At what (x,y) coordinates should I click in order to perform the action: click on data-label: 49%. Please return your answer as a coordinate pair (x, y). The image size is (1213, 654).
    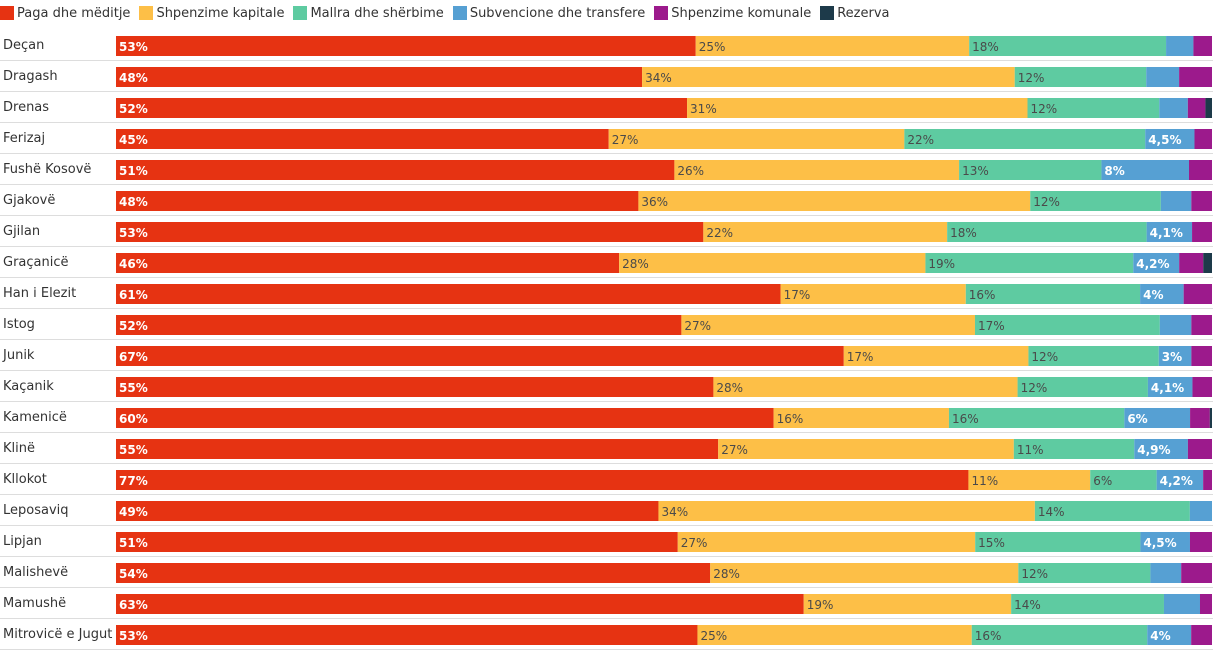
    Looking at the image, I should click on (133, 512).